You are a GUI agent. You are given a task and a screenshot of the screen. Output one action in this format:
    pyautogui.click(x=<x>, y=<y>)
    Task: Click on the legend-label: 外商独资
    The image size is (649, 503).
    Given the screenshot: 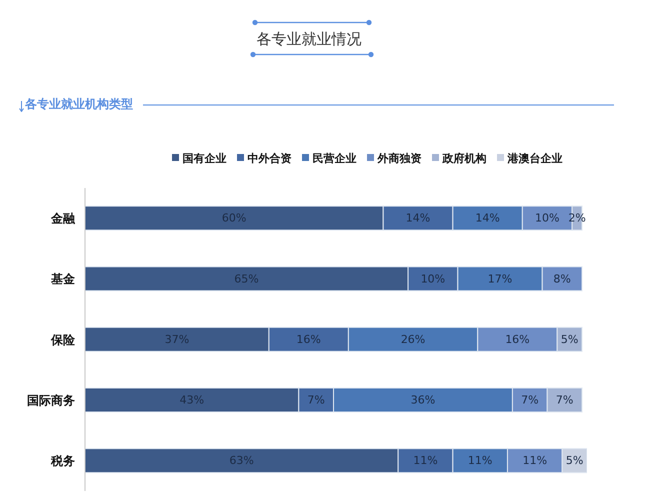 What is the action you would take?
    pyautogui.click(x=400, y=158)
    